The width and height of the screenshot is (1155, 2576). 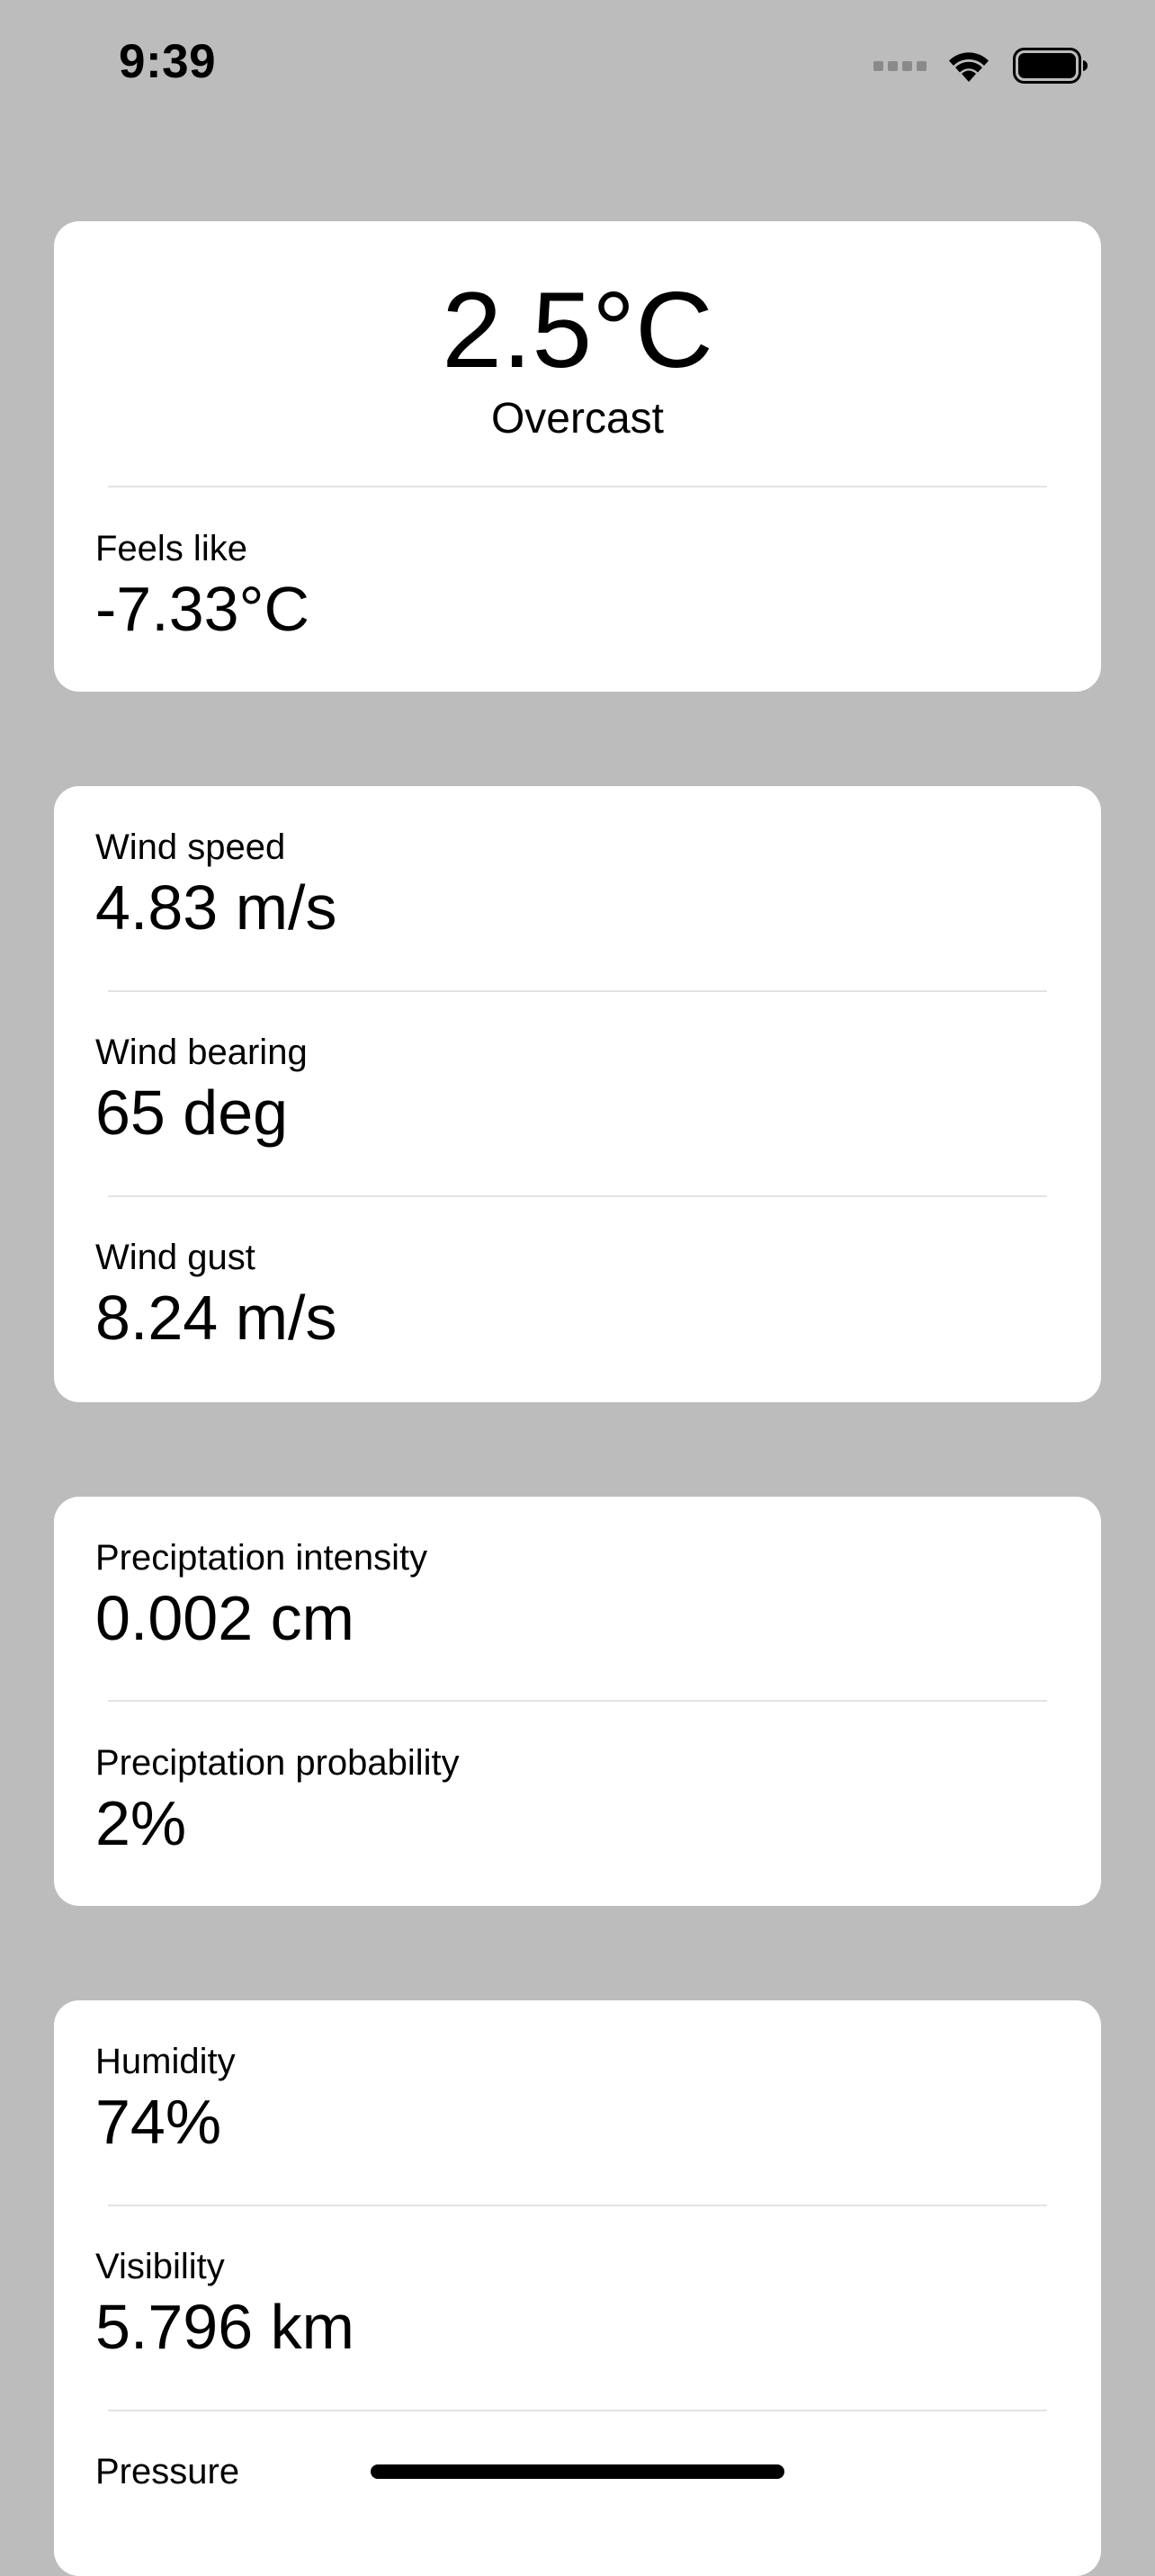 What do you see at coordinates (577, 888) in the screenshot?
I see `wind-speed-metric: Wind speed 4.83 m/s` at bounding box center [577, 888].